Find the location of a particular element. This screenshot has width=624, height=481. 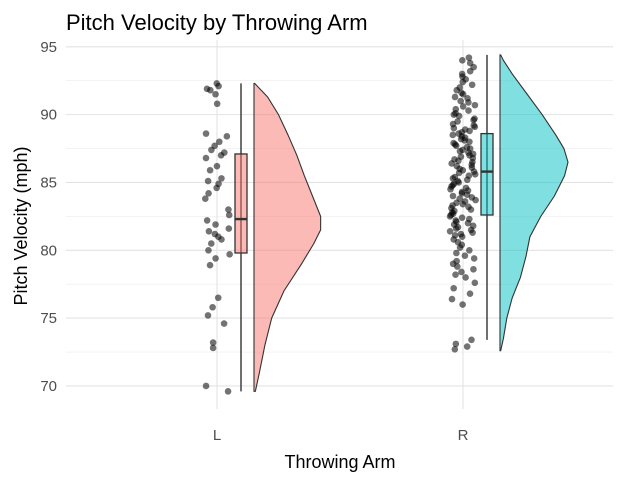

y-tick-label: 90 is located at coordinates (48, 115).